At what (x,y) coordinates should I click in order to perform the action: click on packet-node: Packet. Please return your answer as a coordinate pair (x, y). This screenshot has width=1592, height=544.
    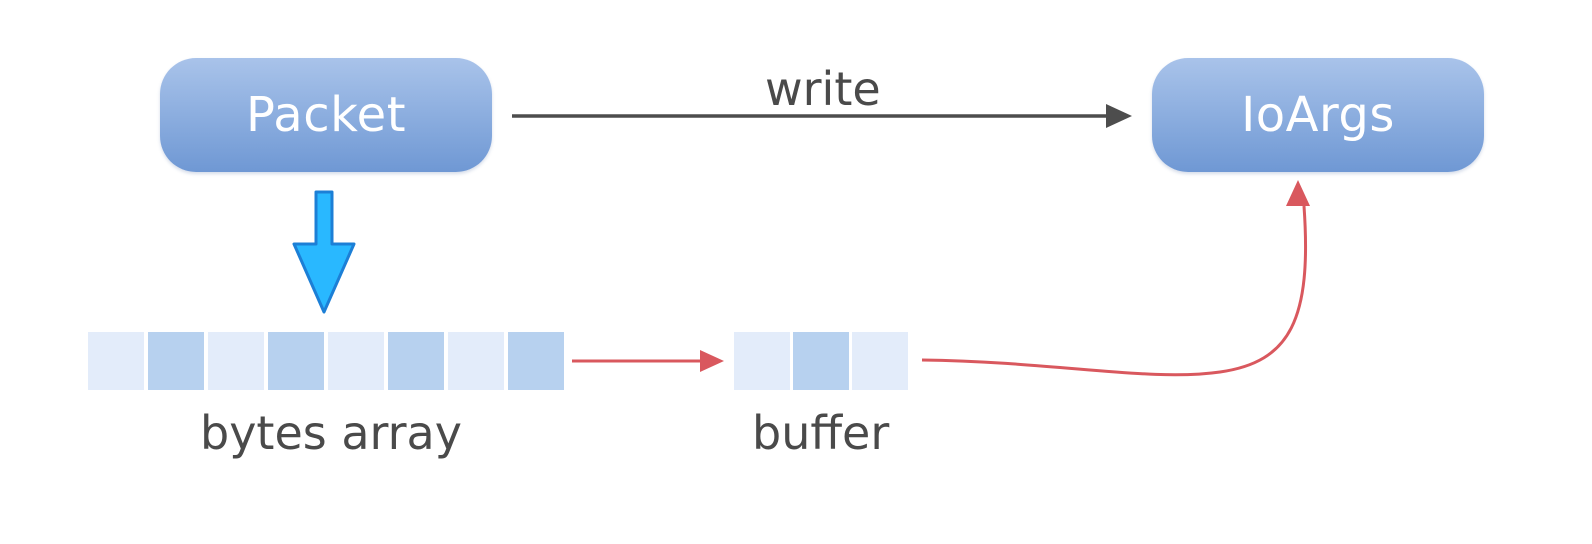
    Looking at the image, I should click on (326, 115).